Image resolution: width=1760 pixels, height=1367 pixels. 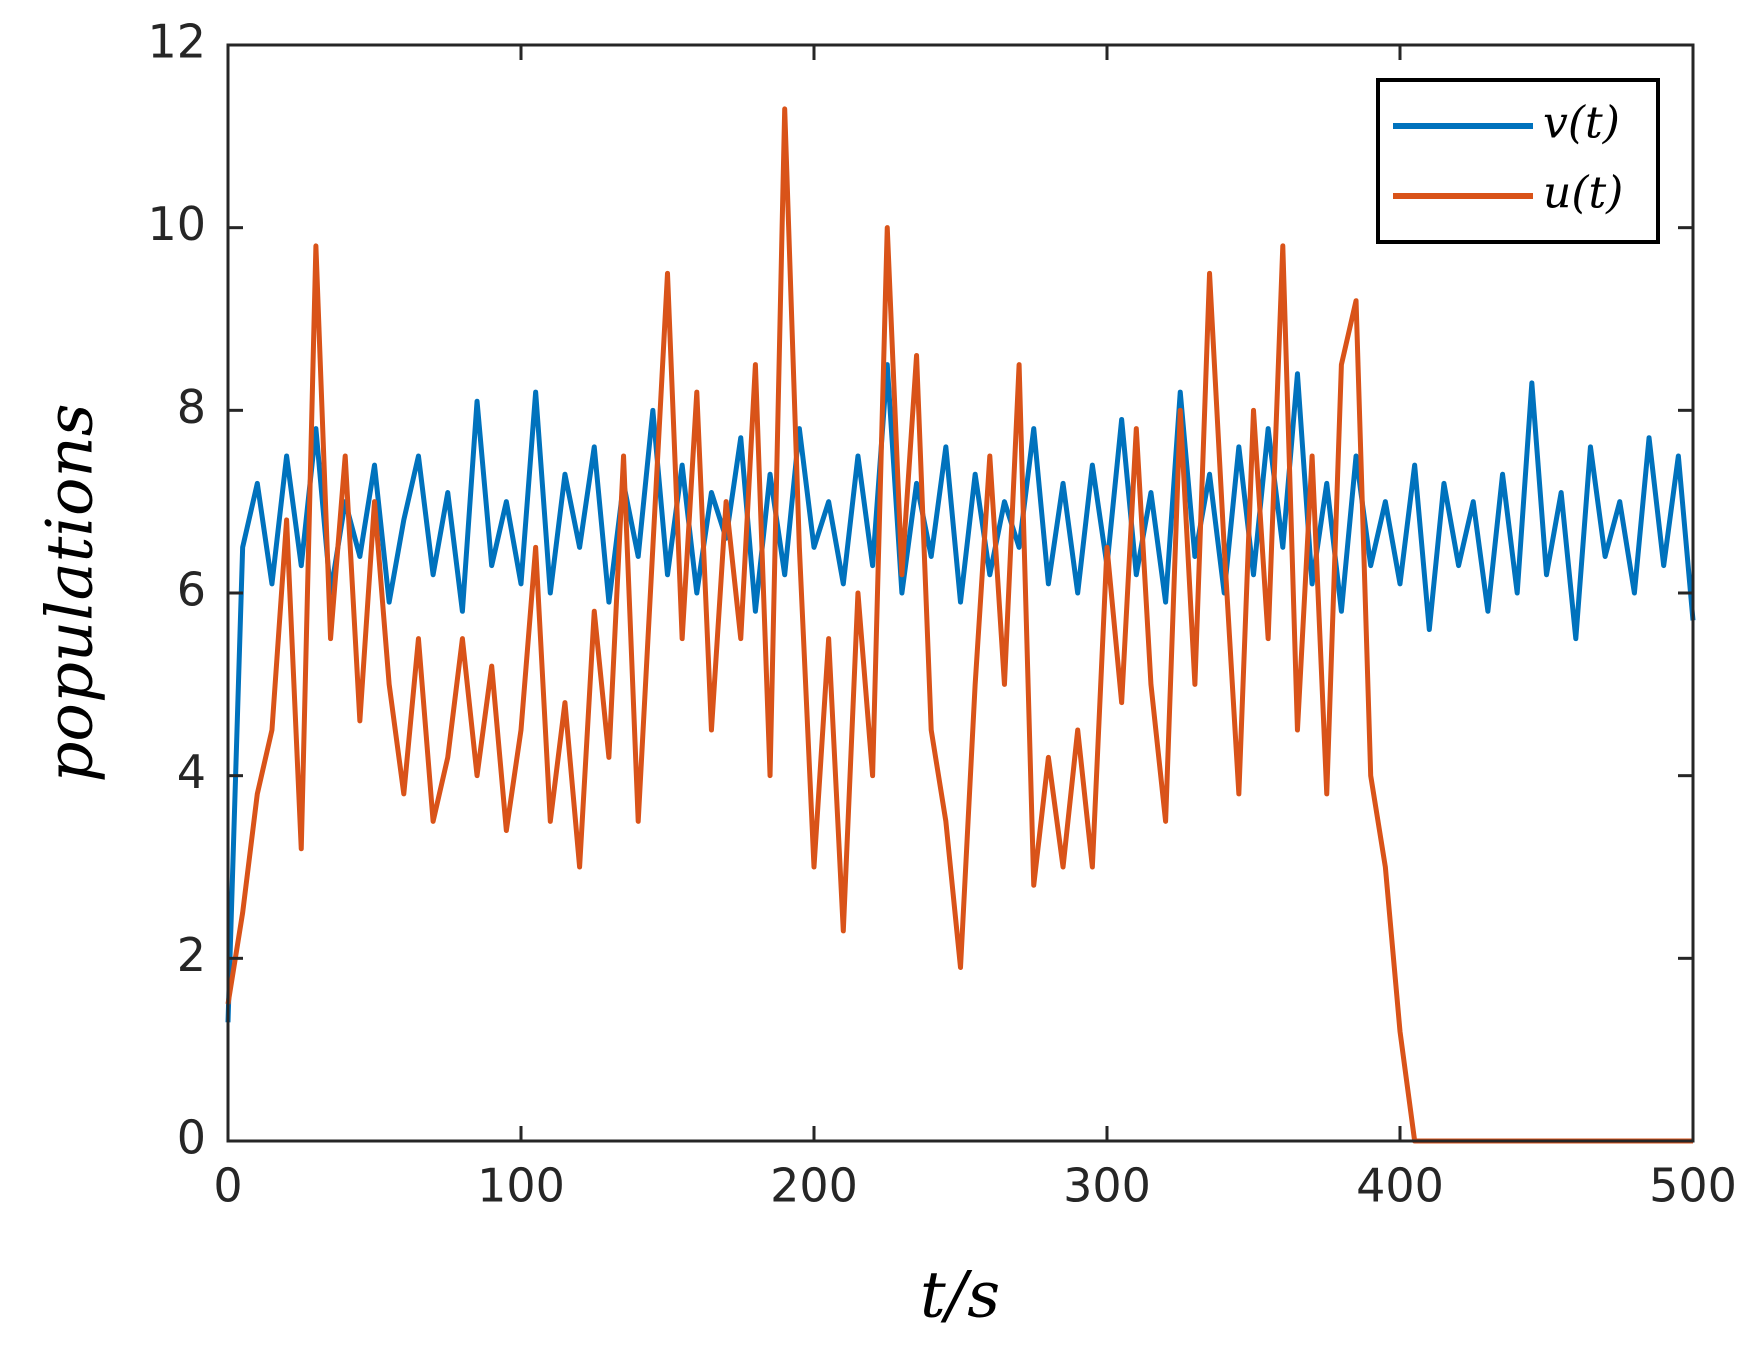 What do you see at coordinates (191, 772) in the screenshot?
I see `y-tick-label: 4` at bounding box center [191, 772].